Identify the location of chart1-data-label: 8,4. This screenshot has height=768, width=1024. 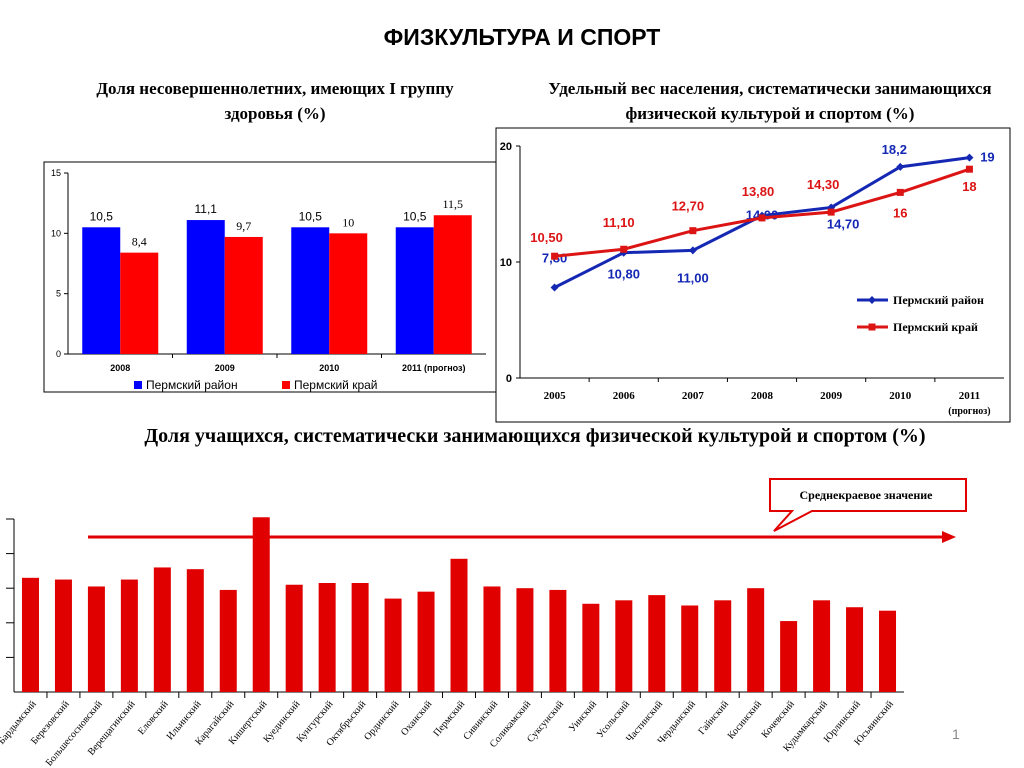
(139, 242).